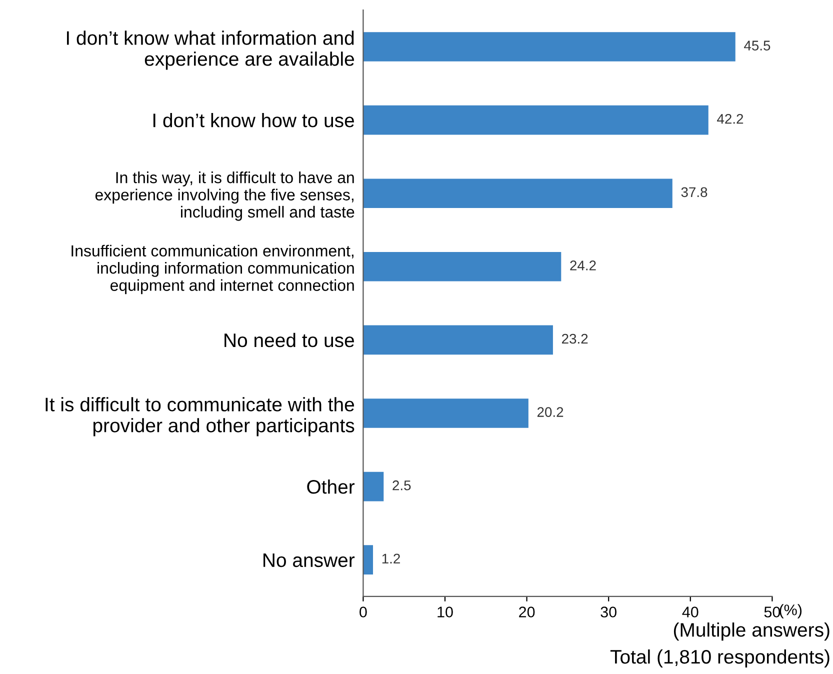 The height and width of the screenshot is (674, 833). Describe the element at coordinates (772, 612) in the screenshot. I see `x-tick-label: 50` at that location.